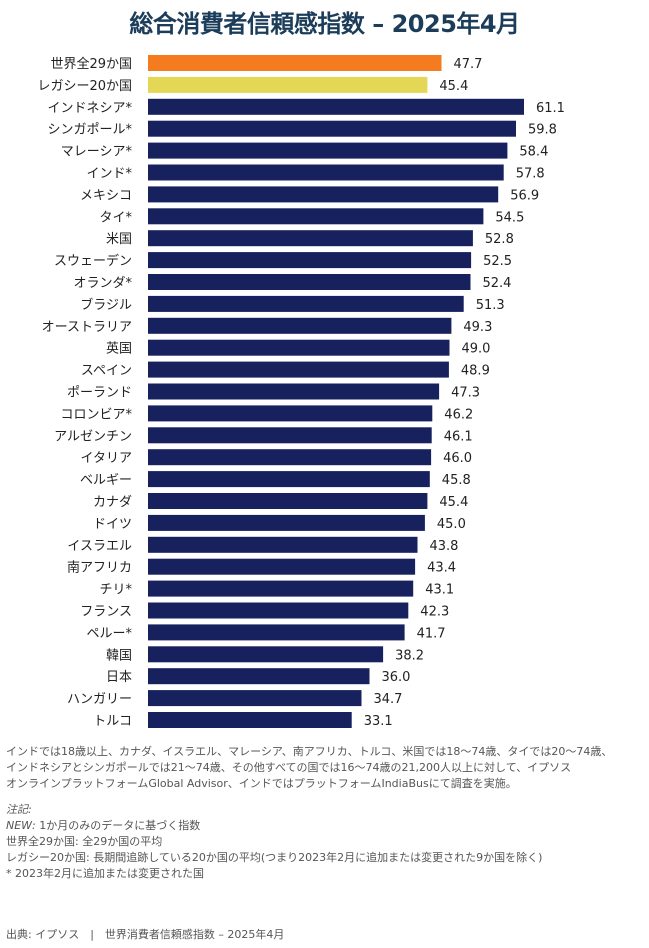 The height and width of the screenshot is (948, 649). What do you see at coordinates (118, 825) in the screenshot?
I see `new-text: 1か月のみのデータに基づく指数` at bounding box center [118, 825].